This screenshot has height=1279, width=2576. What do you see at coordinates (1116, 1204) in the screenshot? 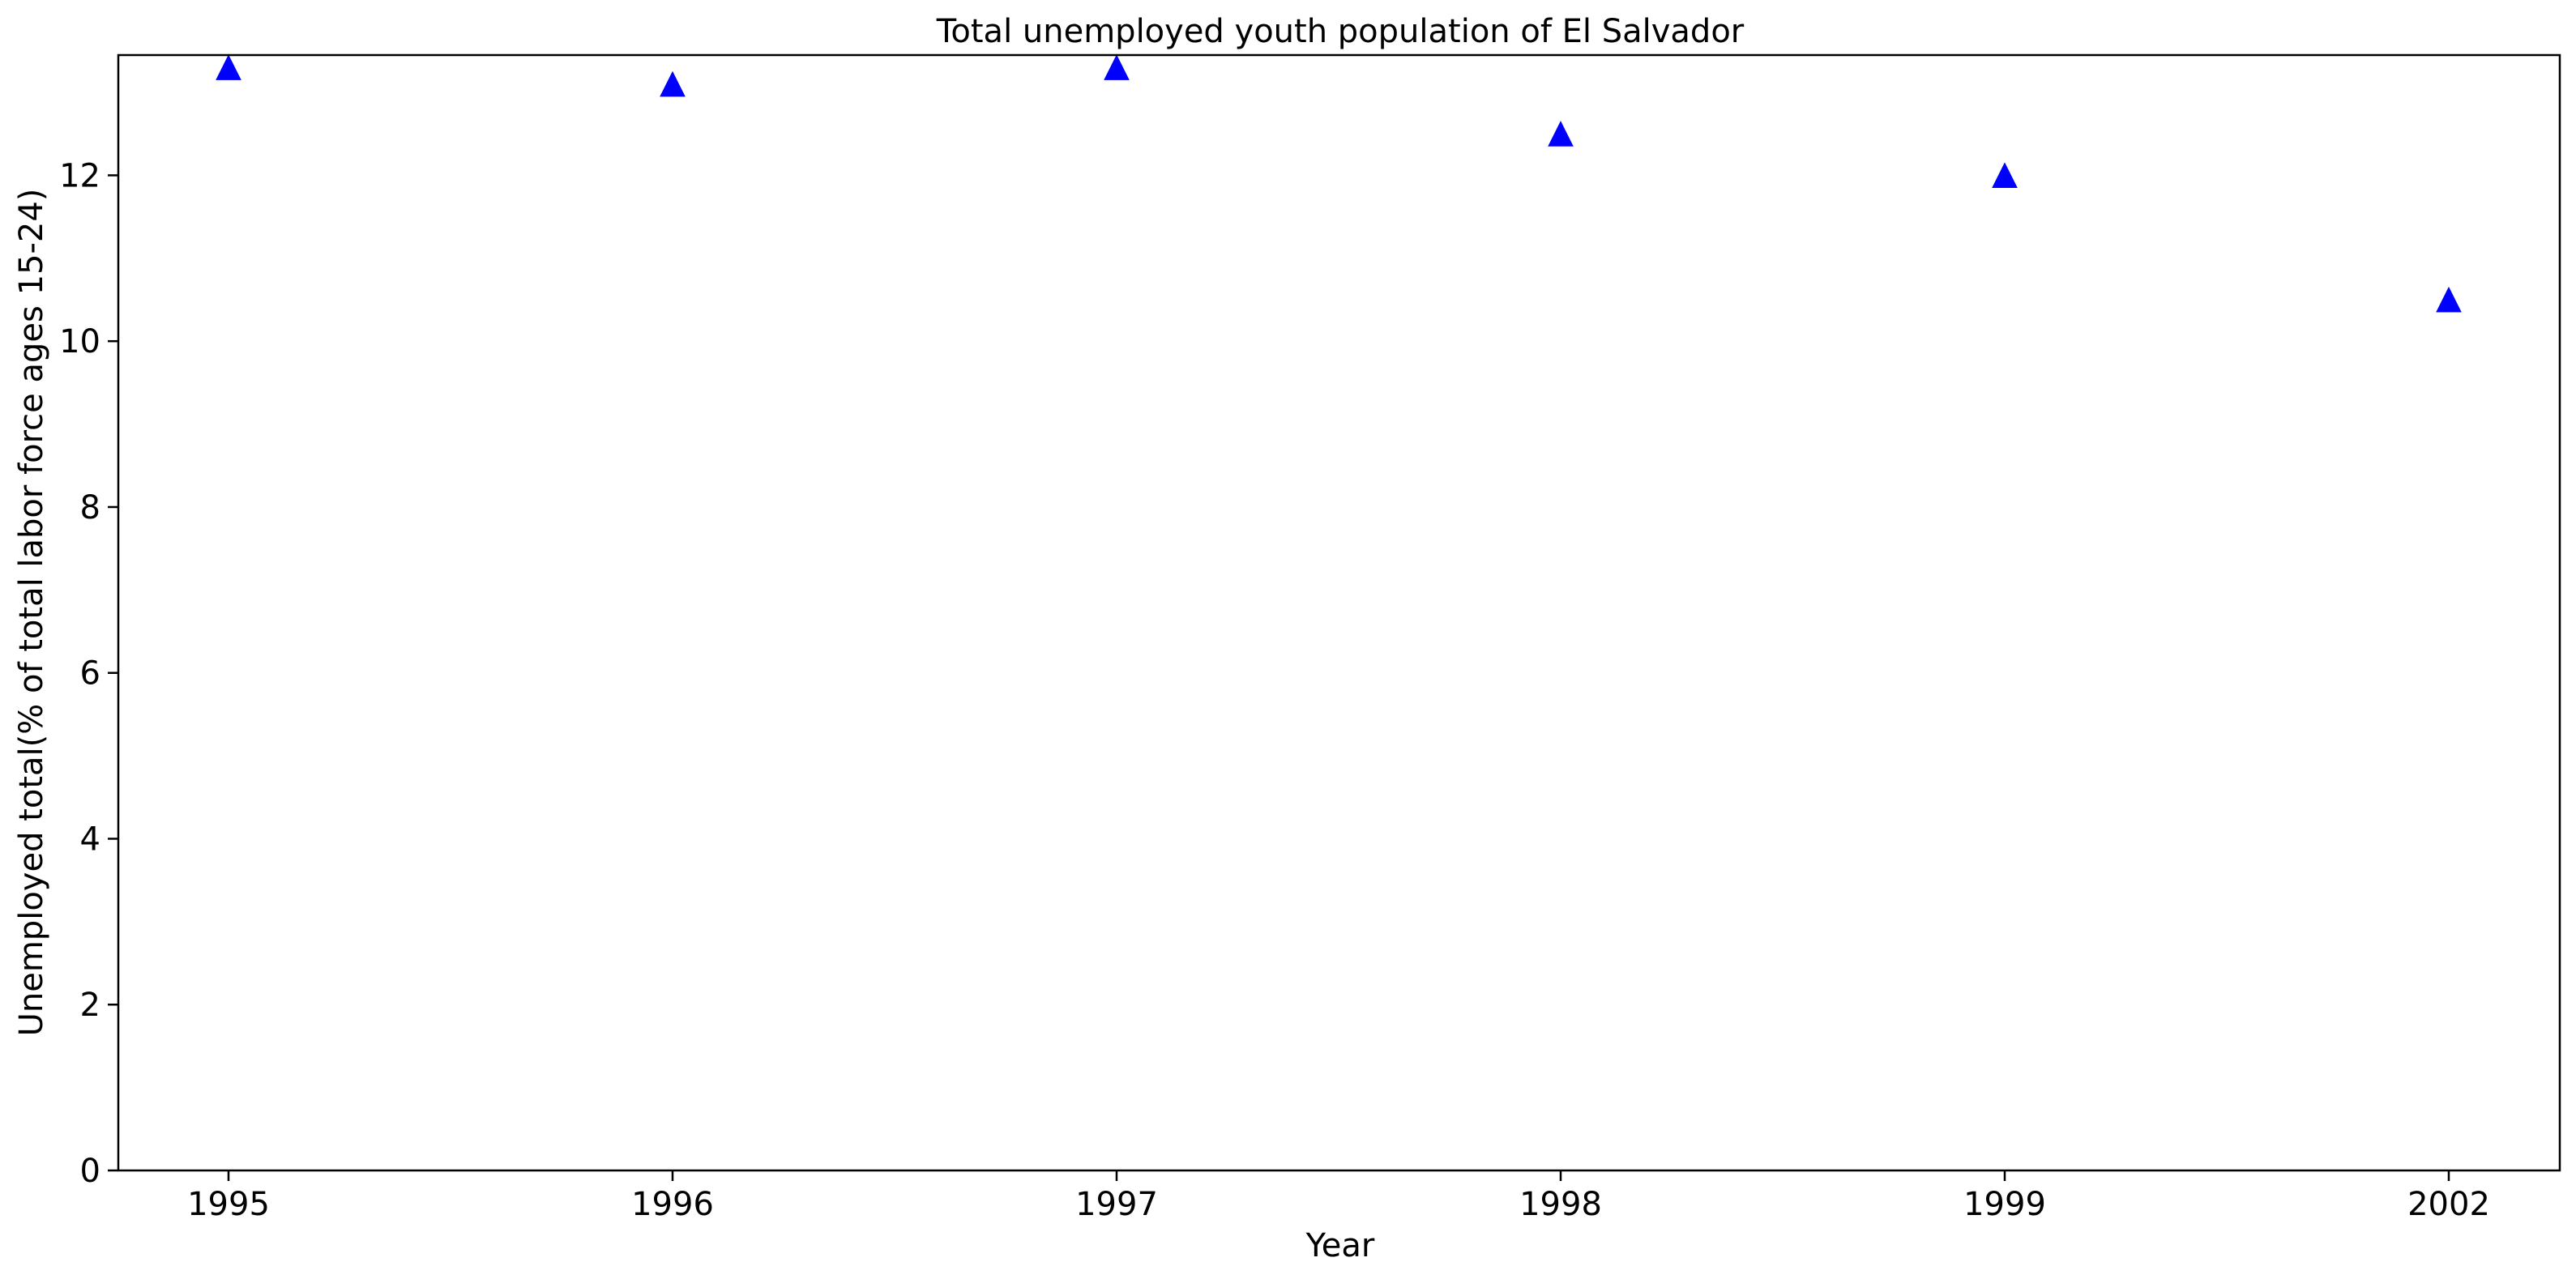
I see `x-tick-label: 1997` at bounding box center [1116, 1204].